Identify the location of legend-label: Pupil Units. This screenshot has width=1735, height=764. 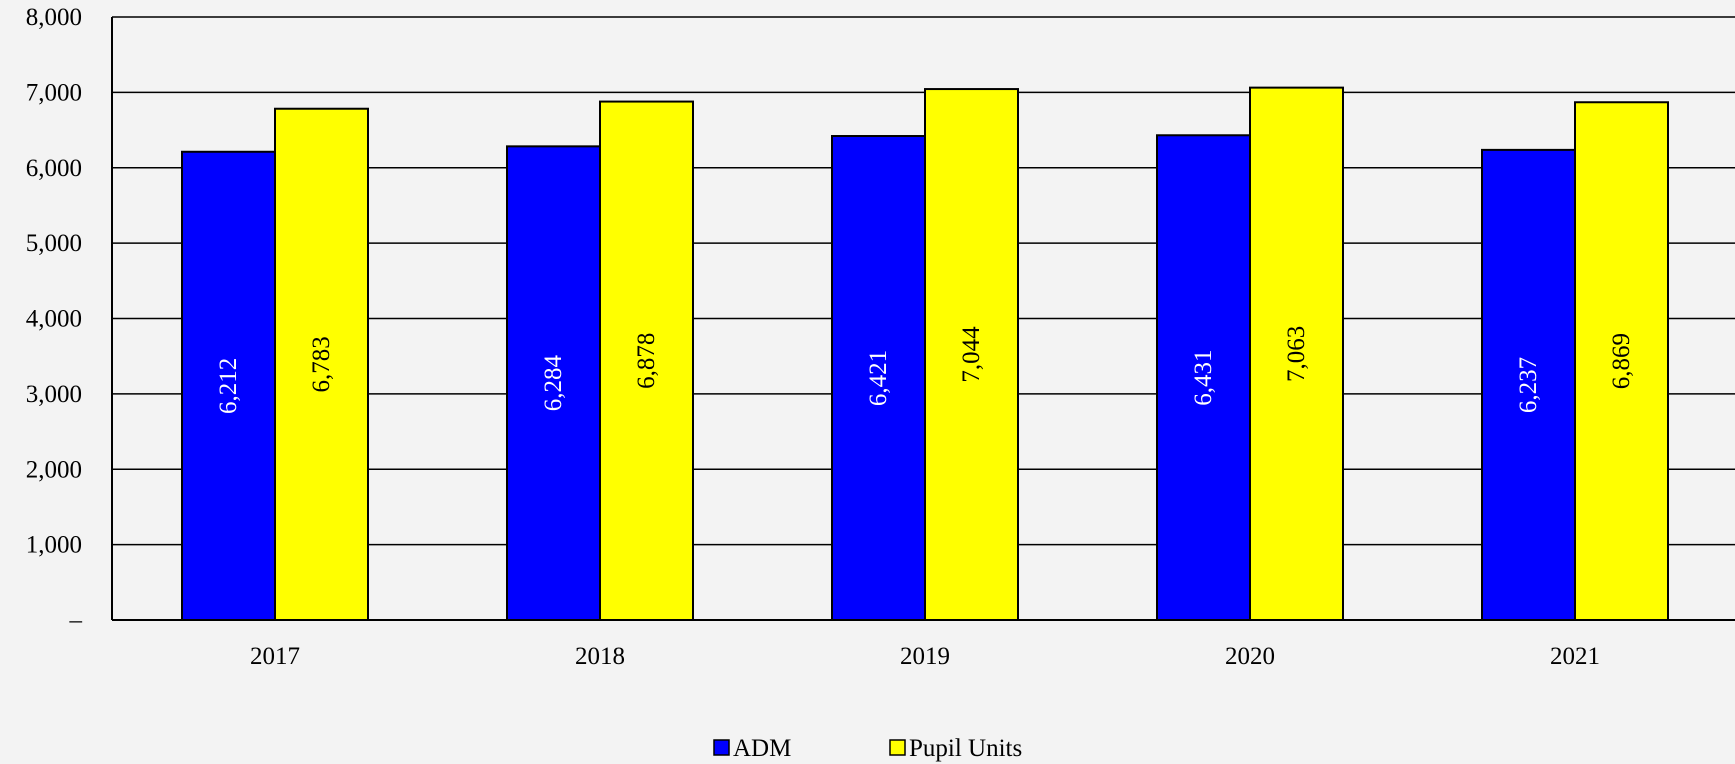
(965, 748).